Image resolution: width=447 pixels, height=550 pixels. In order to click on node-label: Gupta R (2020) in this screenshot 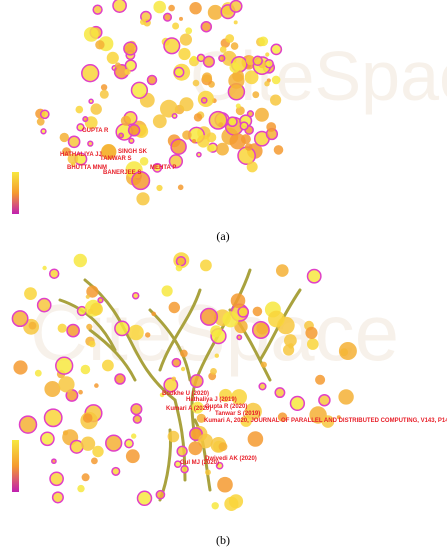, I will do `click(226, 407)`.